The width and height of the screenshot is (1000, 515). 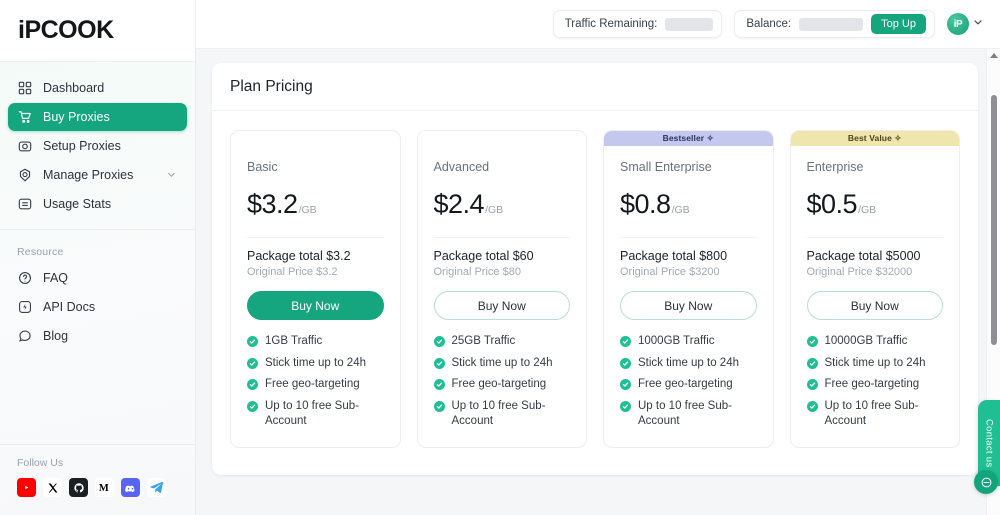 I want to click on traffic-remaining-label: Traffic Remaining:, so click(x=611, y=24).